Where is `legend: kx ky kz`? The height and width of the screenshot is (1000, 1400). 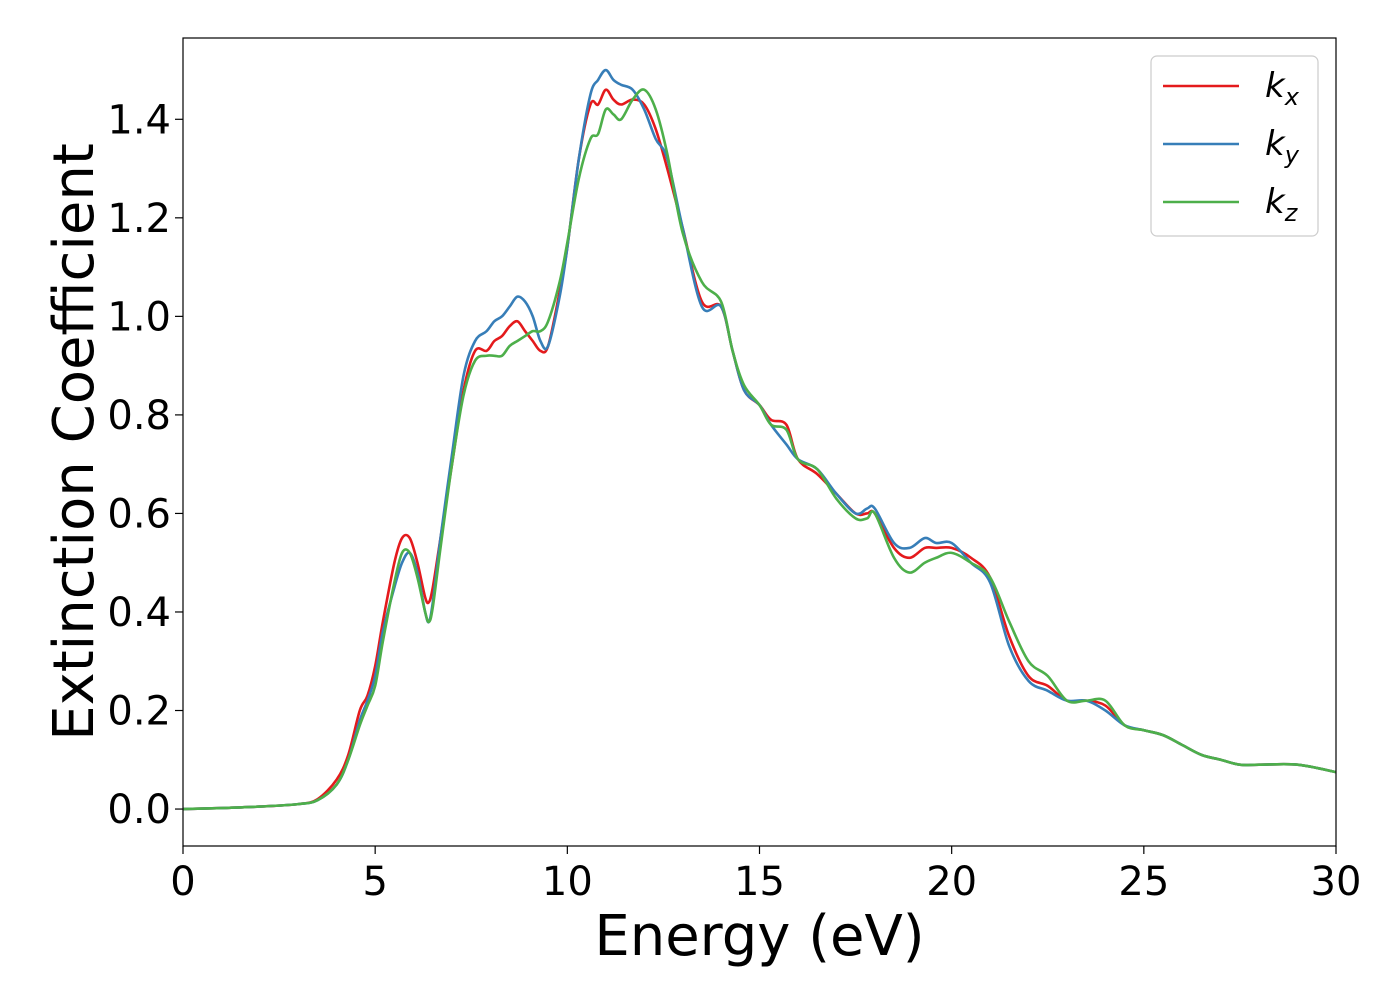 legend: kx ky kz is located at coordinates (1234, 146).